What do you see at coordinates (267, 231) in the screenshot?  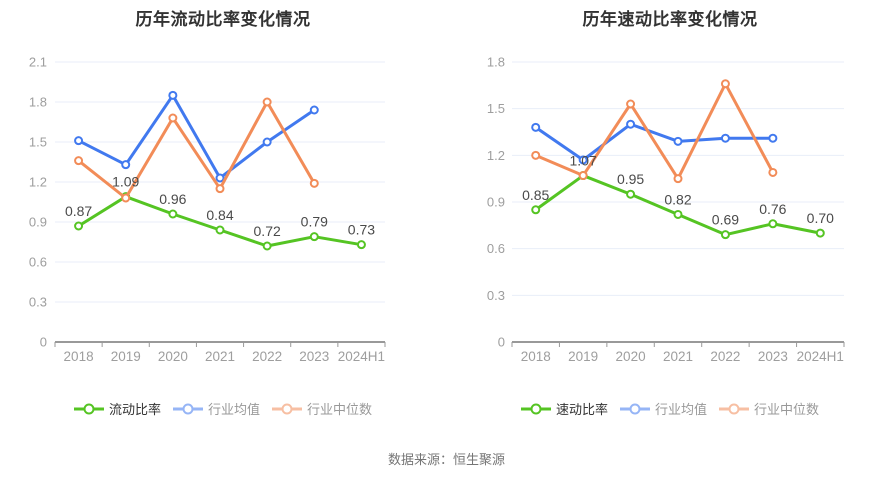 I see `data-label: 0.72` at bounding box center [267, 231].